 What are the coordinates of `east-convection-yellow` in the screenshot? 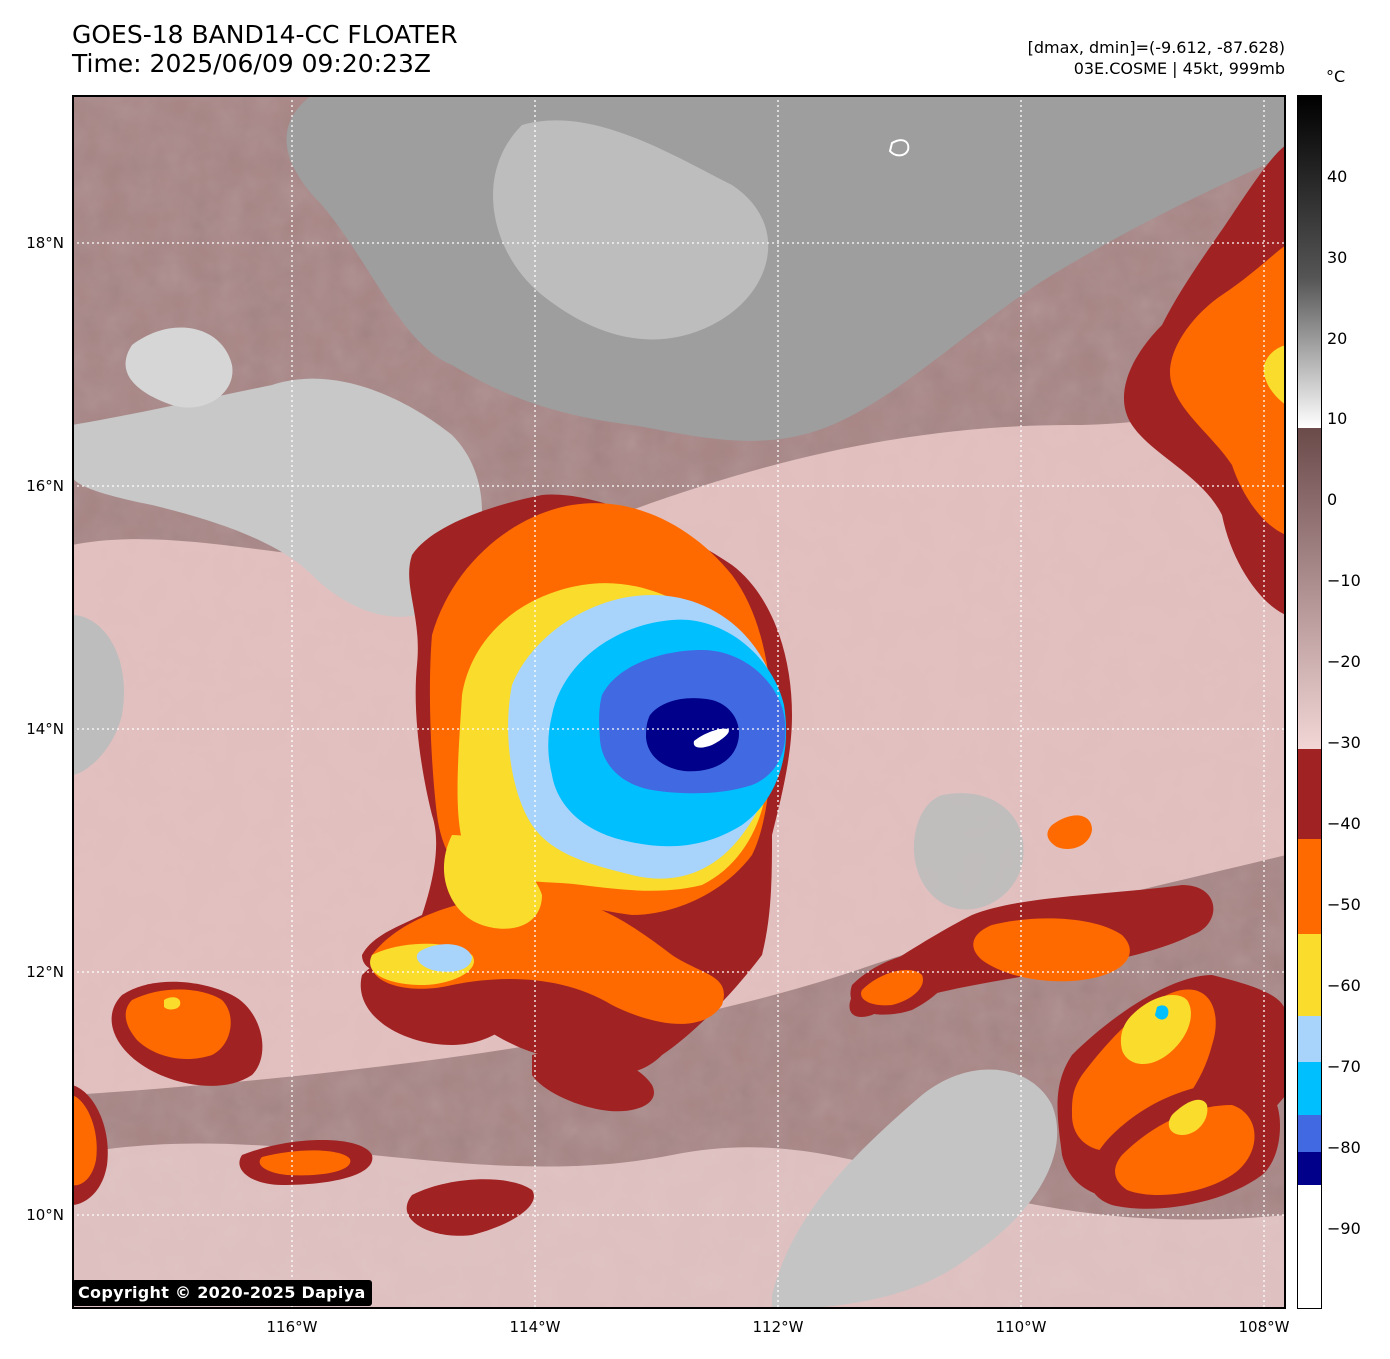 It's located at (1274, 375).